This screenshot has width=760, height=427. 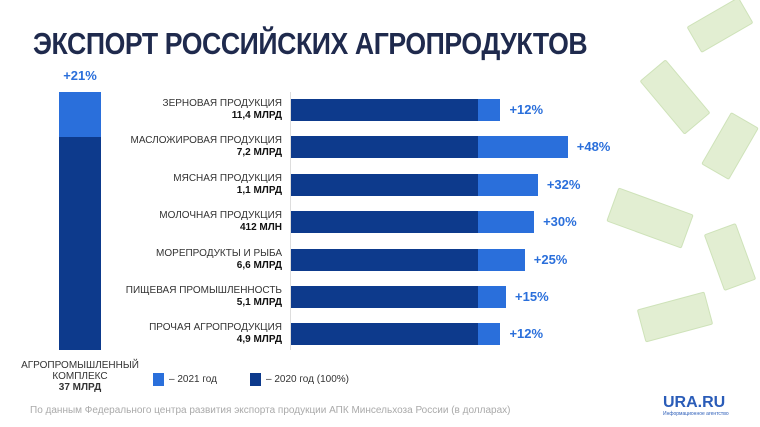 I want to click on category-value: 6,6 МЛРД, so click(x=259, y=265).